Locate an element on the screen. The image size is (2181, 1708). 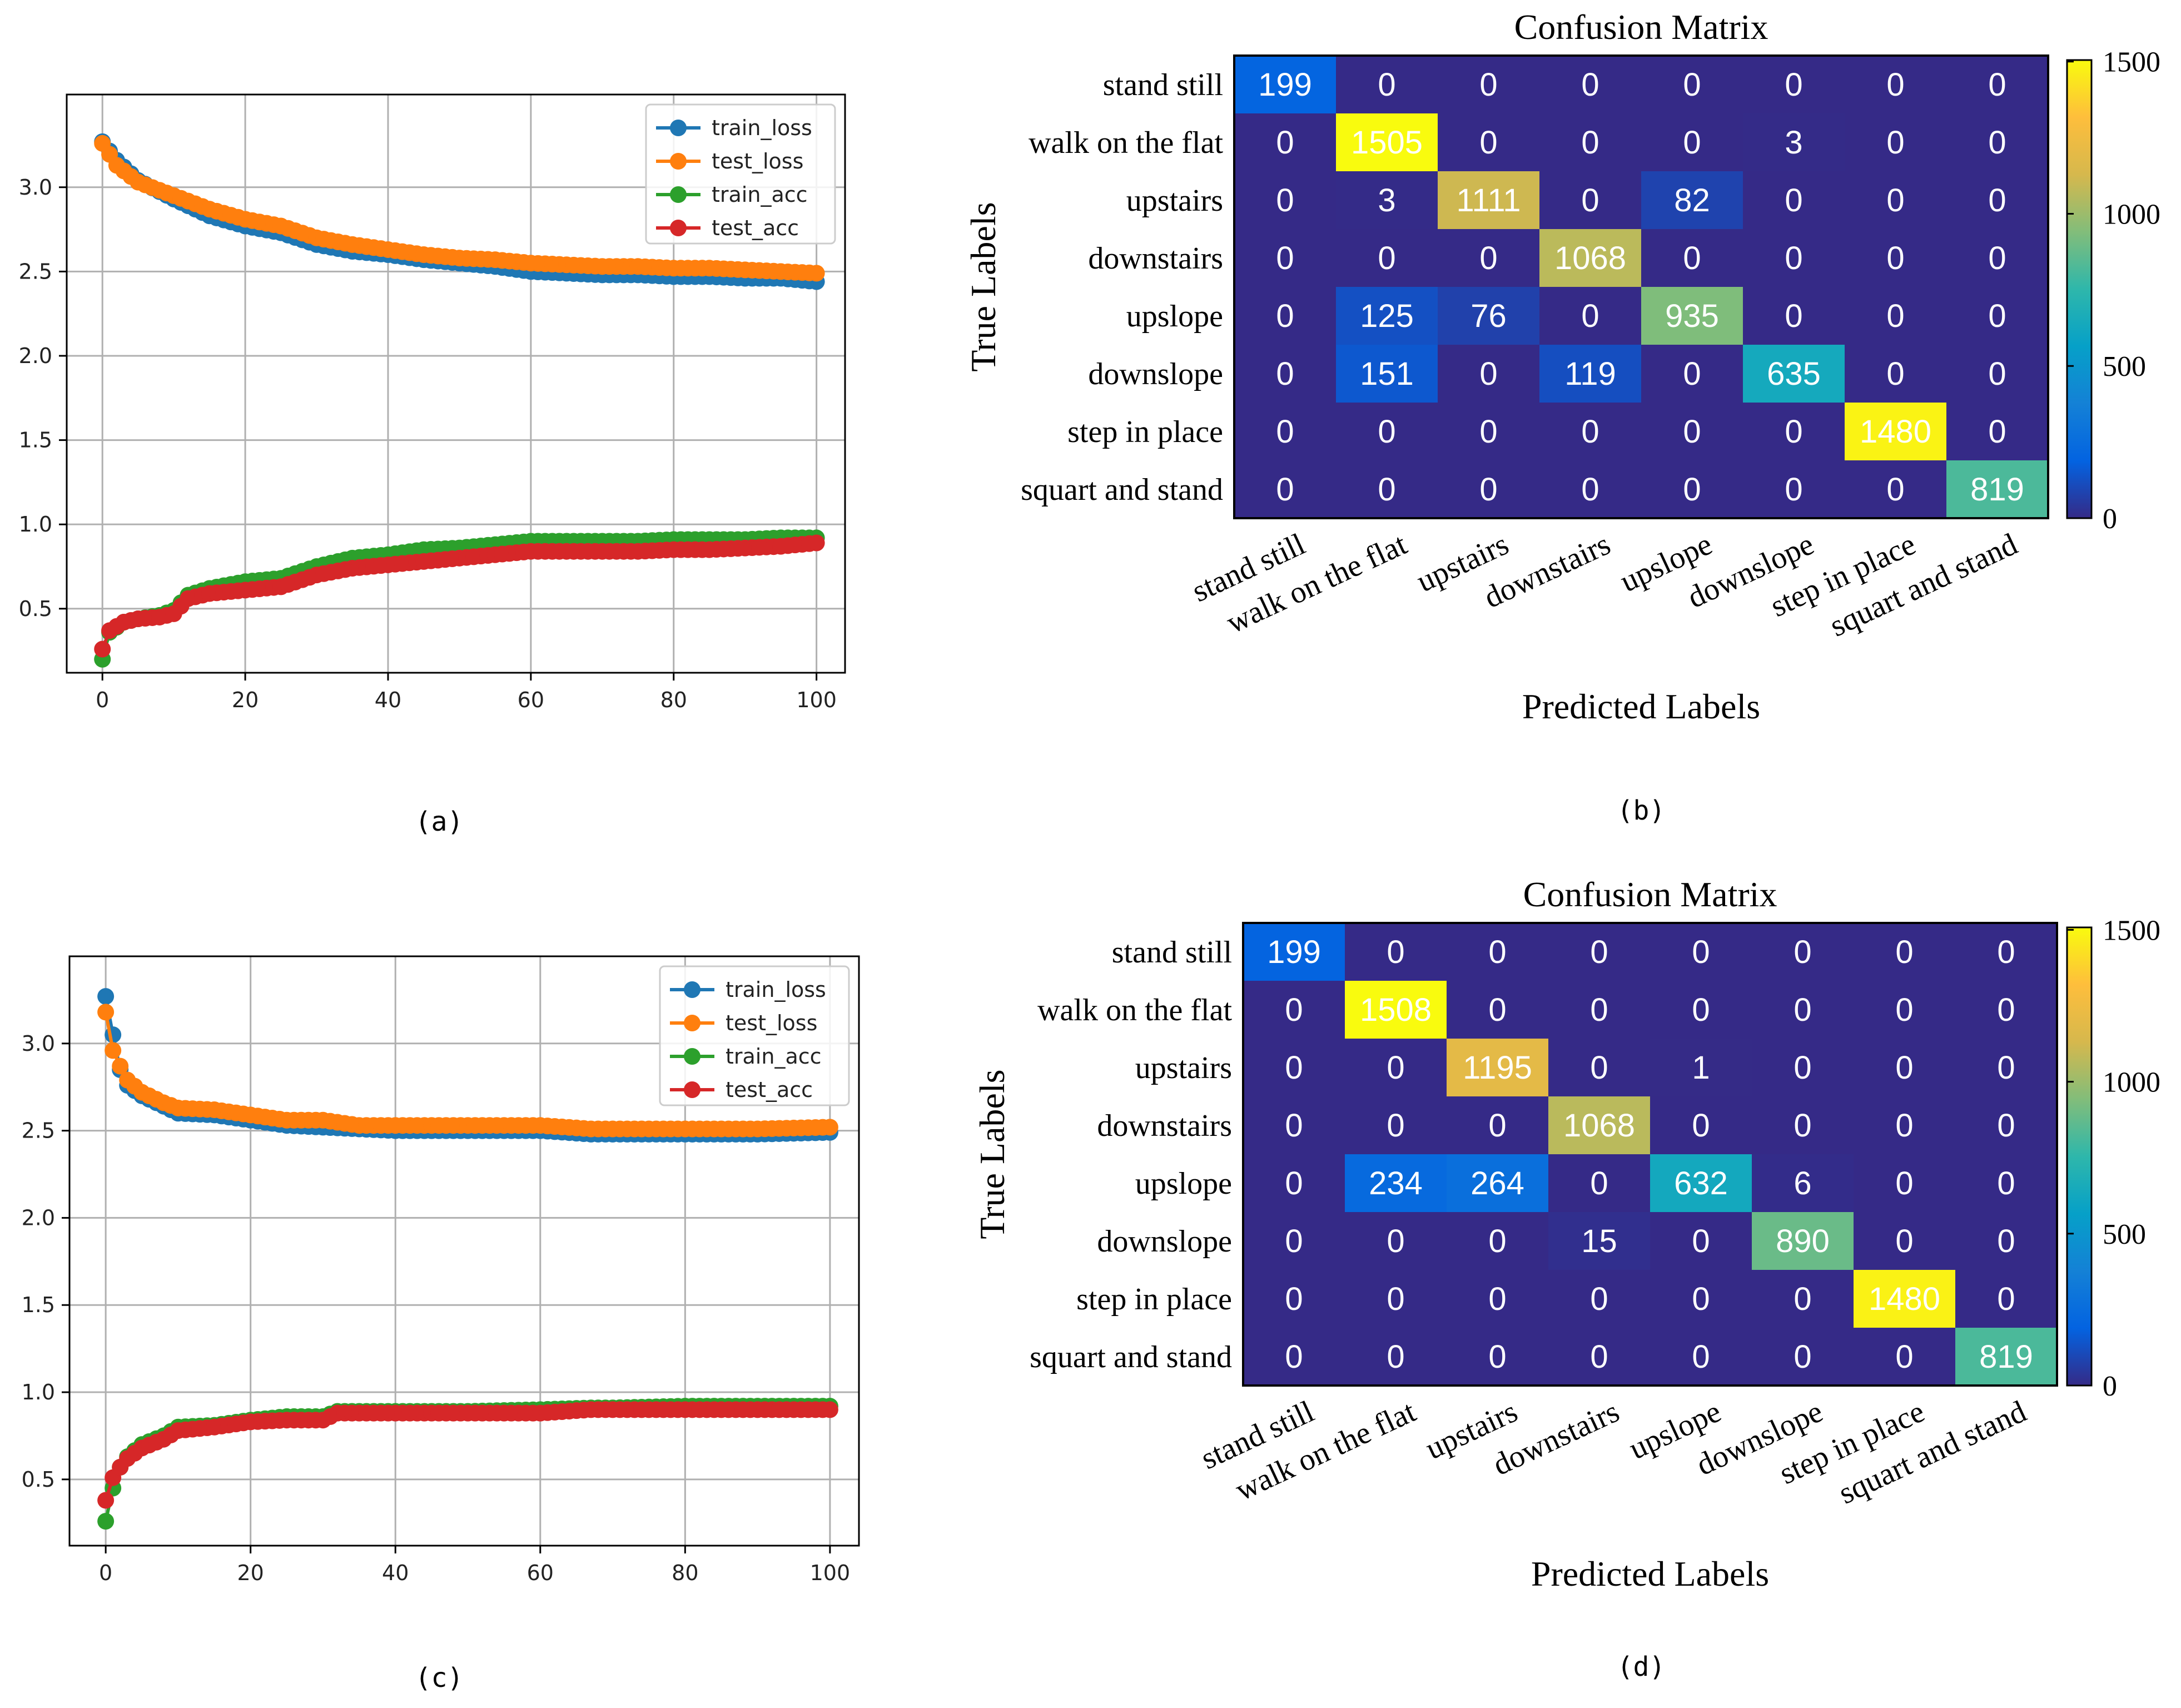
legend-label-train_acc: train_acc is located at coordinates (760, 195).